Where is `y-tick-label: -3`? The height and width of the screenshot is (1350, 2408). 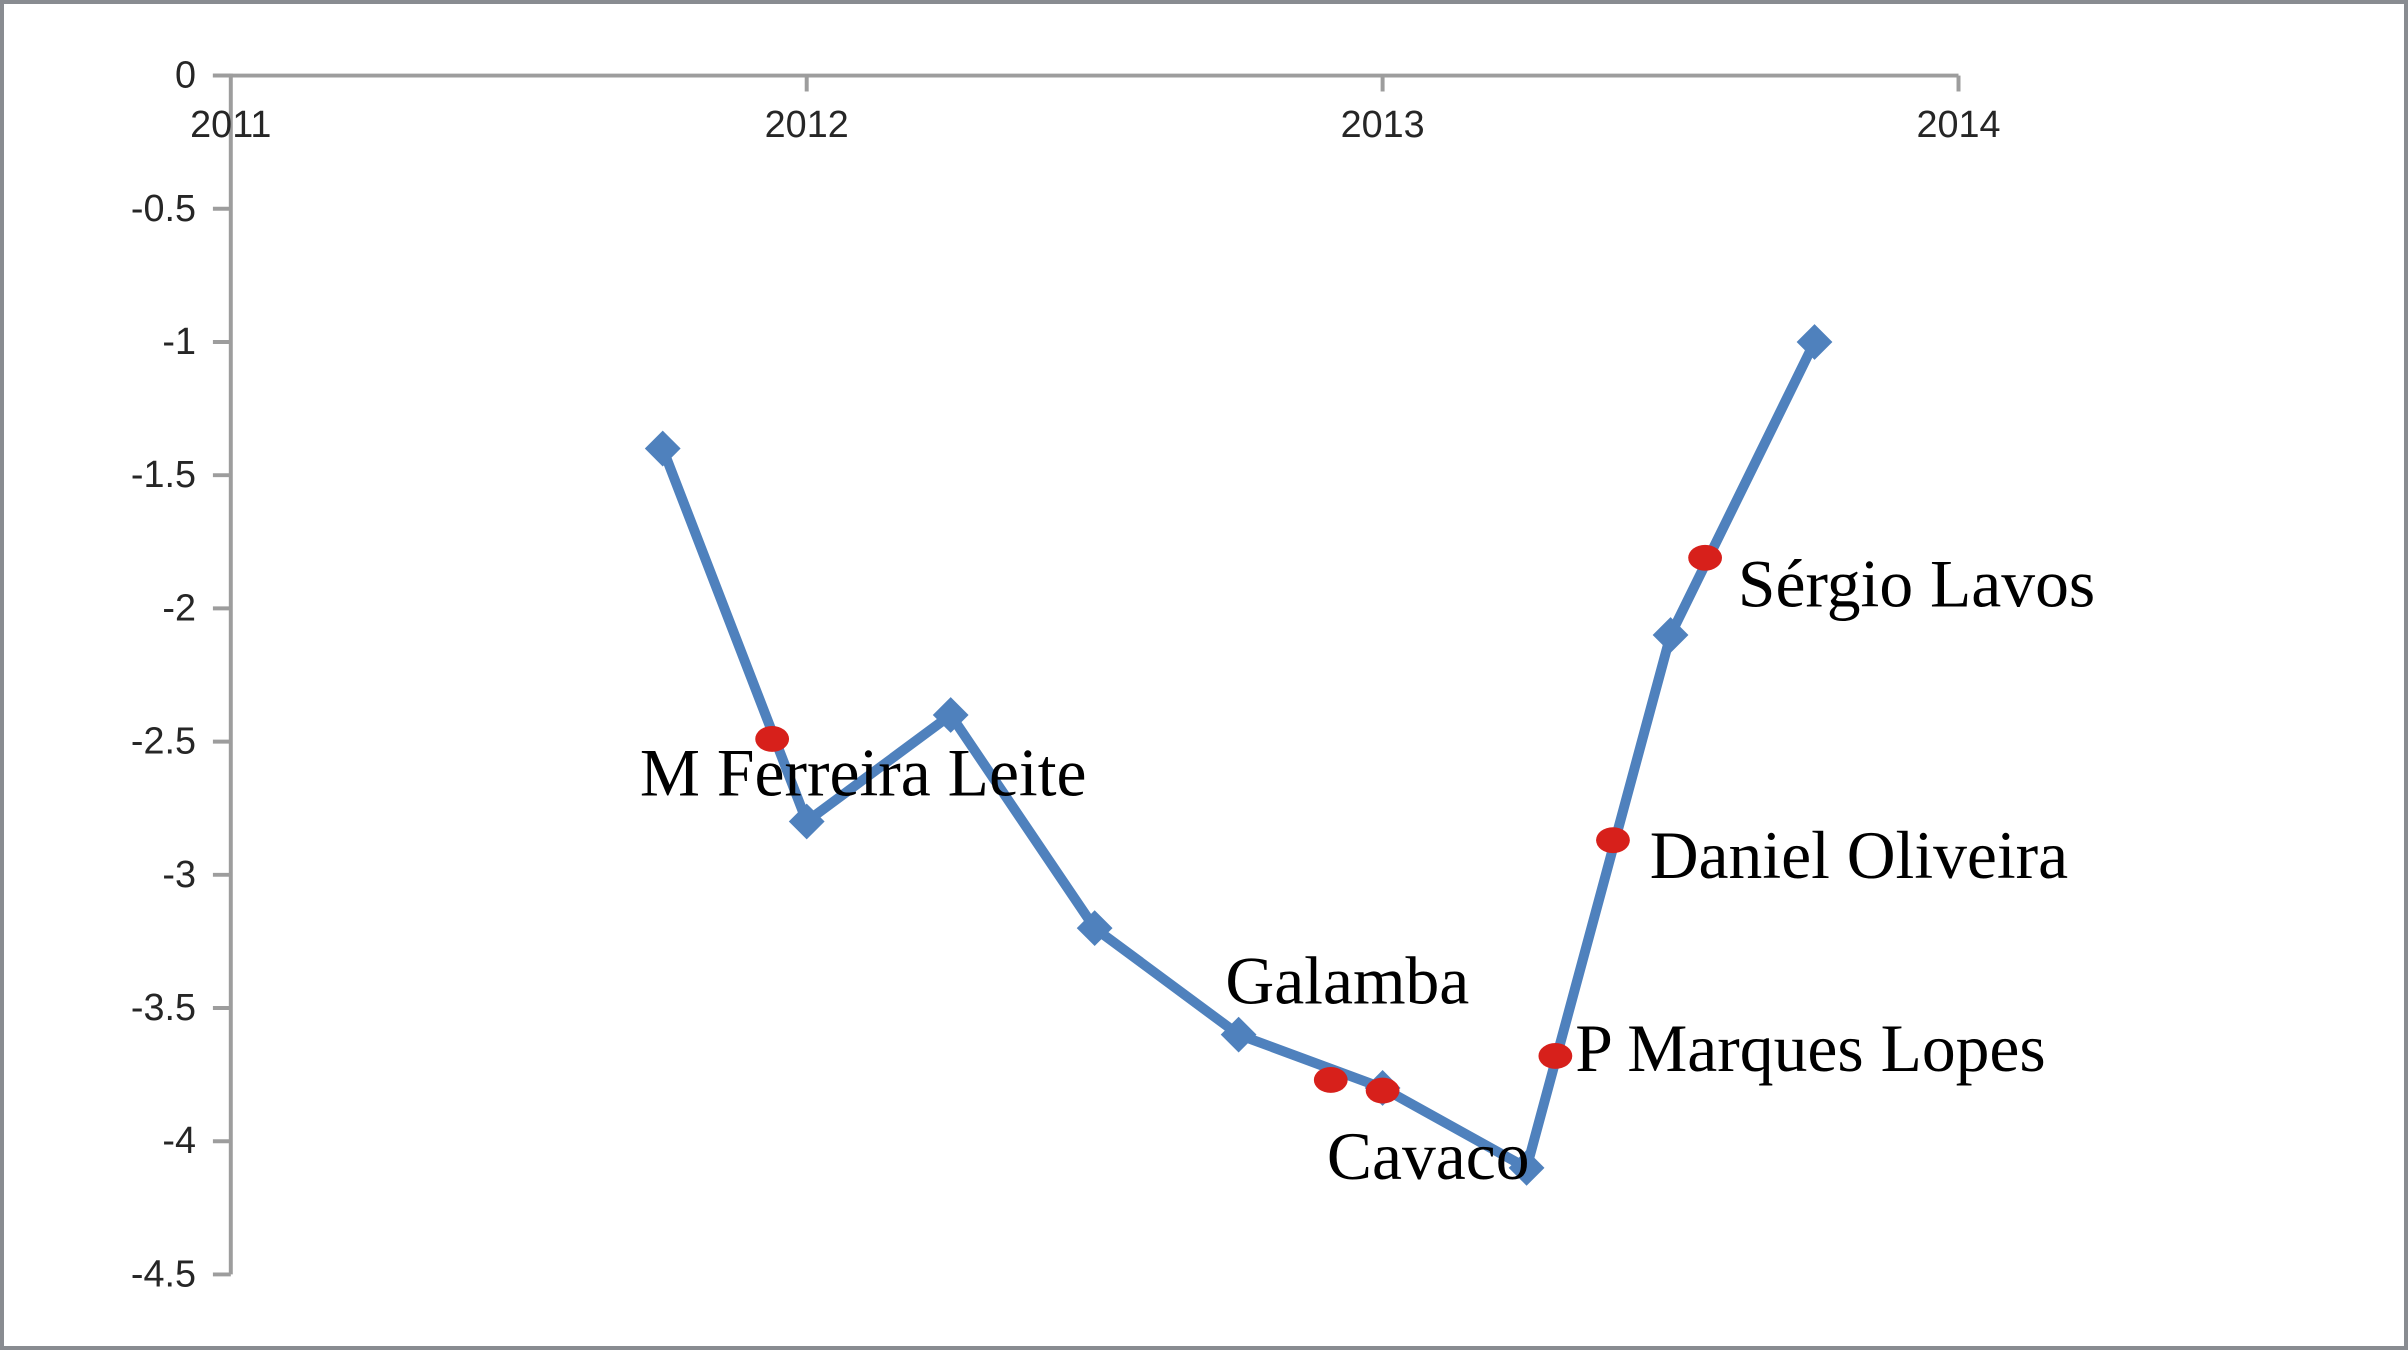
y-tick-label: -3 is located at coordinates (179, 875).